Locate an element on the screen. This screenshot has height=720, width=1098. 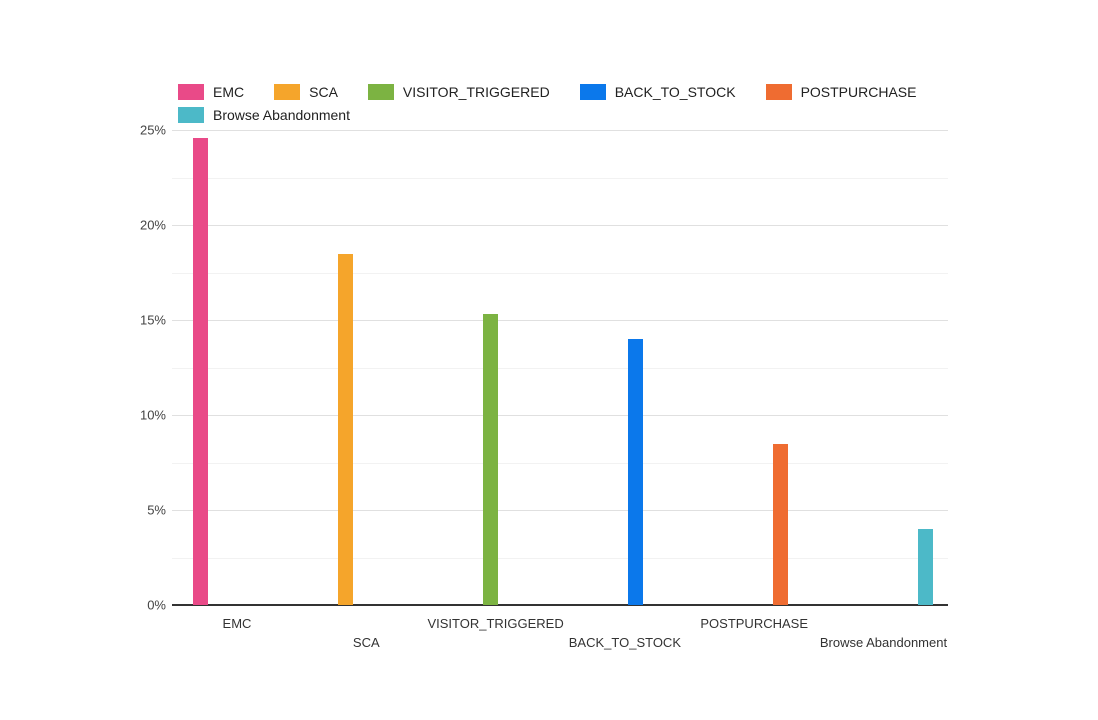
legend-item-postpurchase: POSTPURCHASE is located at coordinates (841, 92).